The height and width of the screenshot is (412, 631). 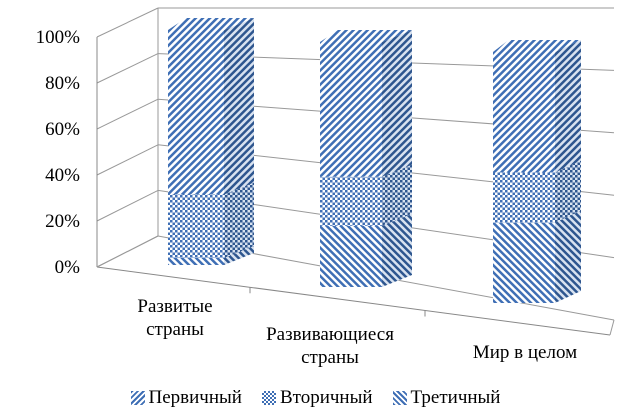 What do you see at coordinates (268, 398) in the screenshot?
I see `legend-swatch-secondary` at bounding box center [268, 398].